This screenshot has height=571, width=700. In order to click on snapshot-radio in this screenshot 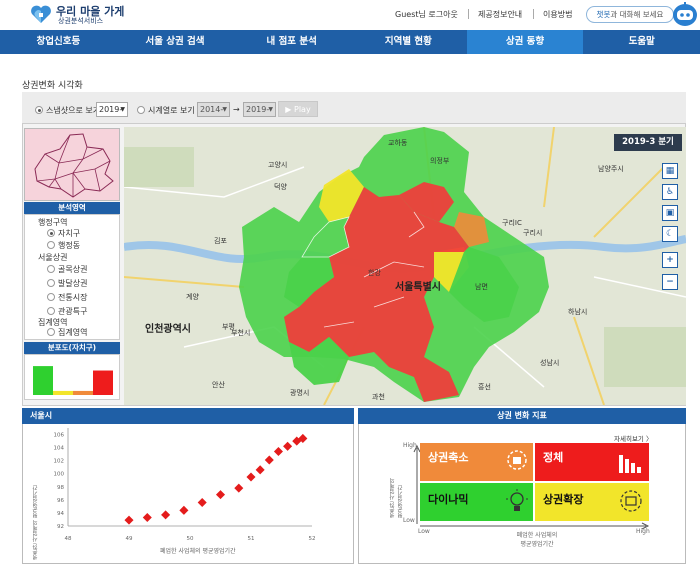, I will do `click(39, 110)`.